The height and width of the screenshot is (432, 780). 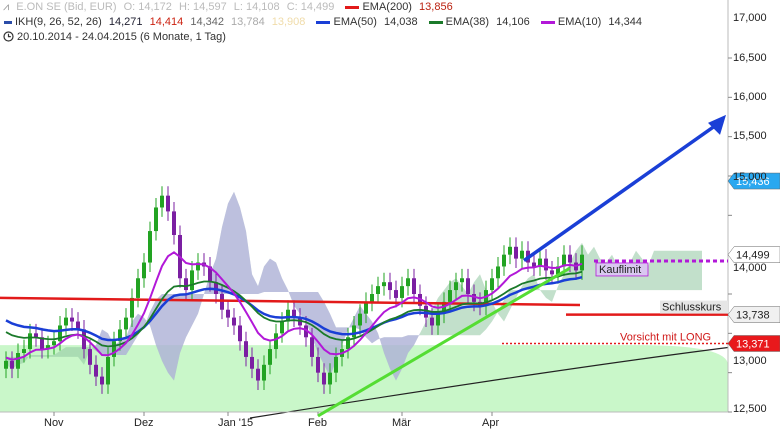 What do you see at coordinates (6, 7) in the screenshot?
I see `chart-type-icon: ⩘` at bounding box center [6, 7].